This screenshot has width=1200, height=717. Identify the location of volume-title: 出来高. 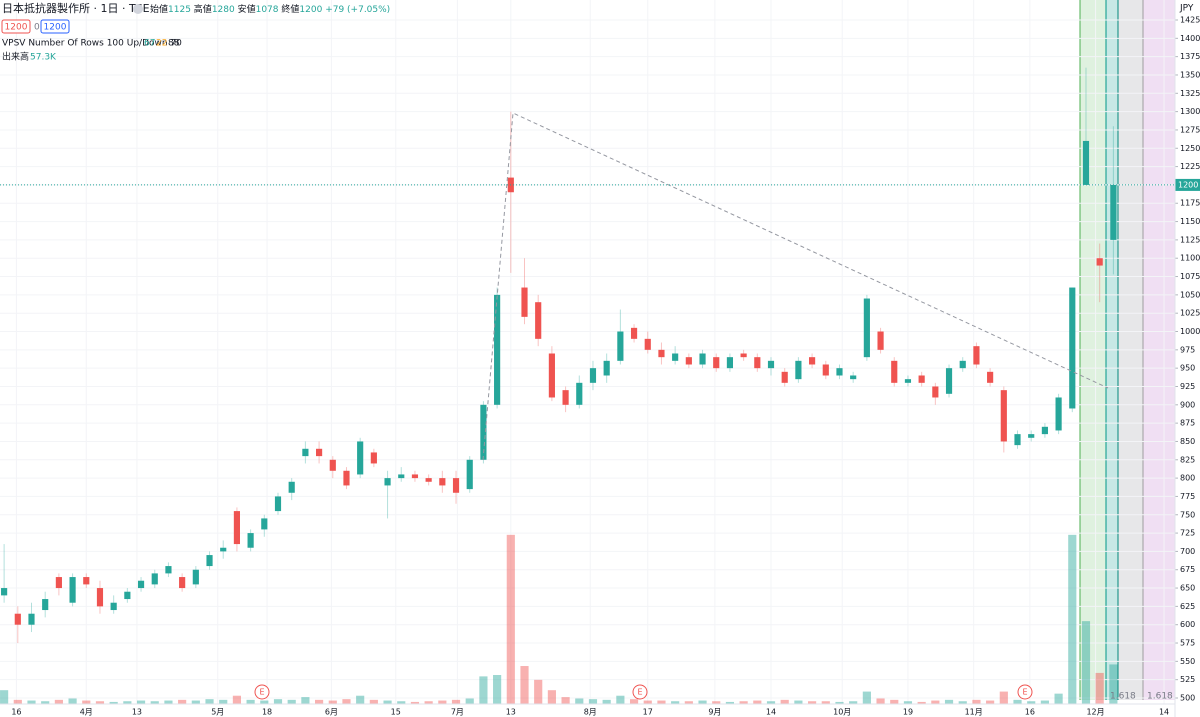
(15, 57).